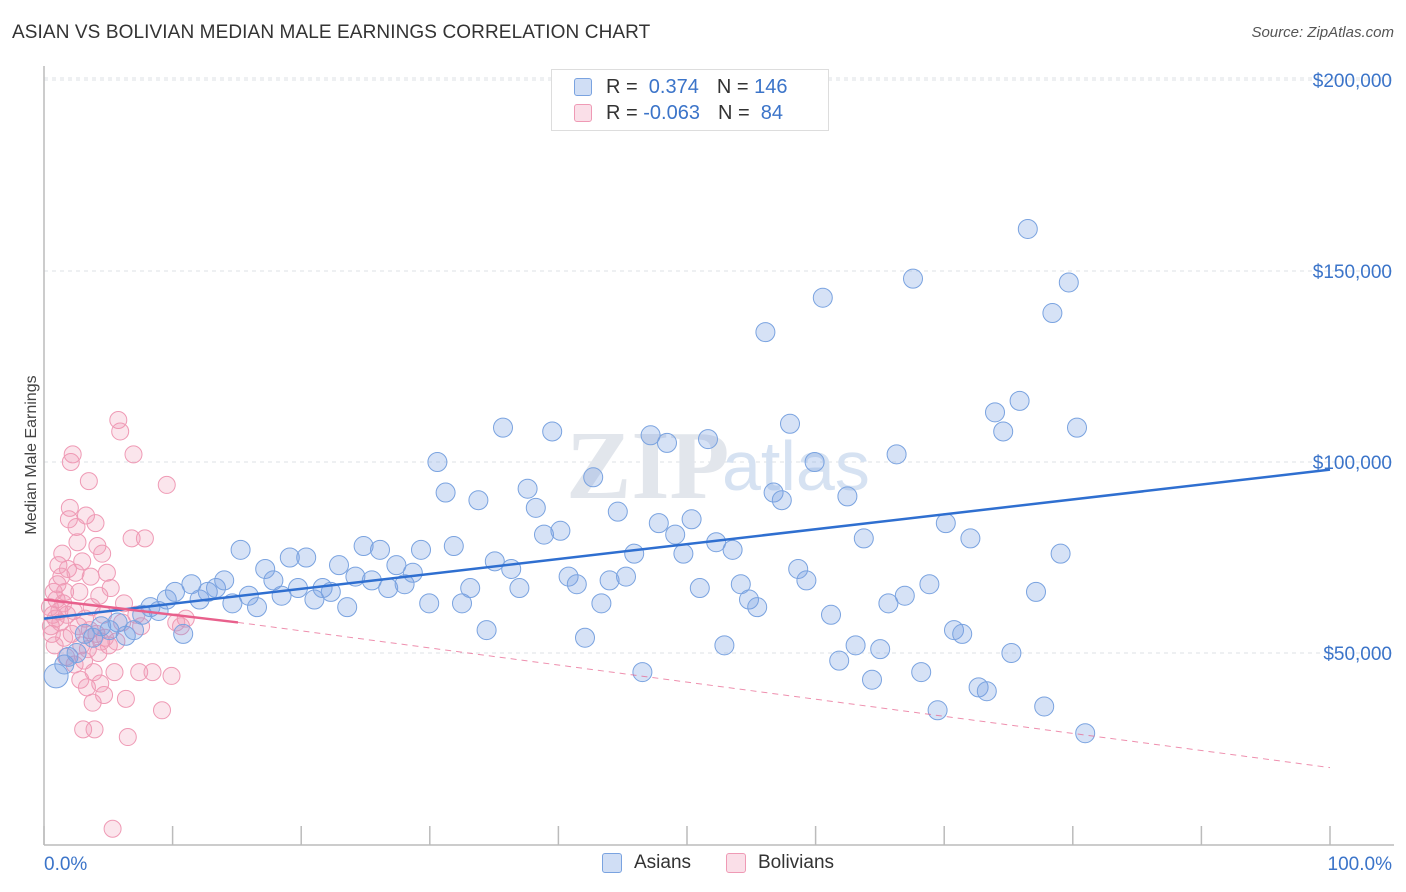  What do you see at coordinates (735, 86) in the screenshot?
I see `legend-n-label: N =` at bounding box center [735, 86].